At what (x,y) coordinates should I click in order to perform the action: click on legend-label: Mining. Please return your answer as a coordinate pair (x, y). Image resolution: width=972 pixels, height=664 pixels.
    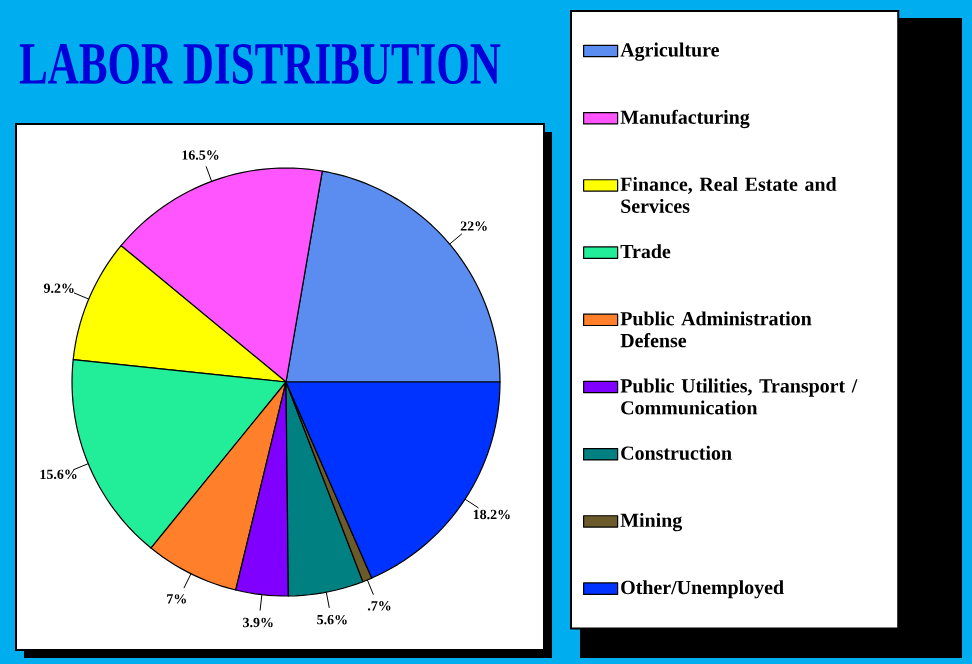
    Looking at the image, I should click on (651, 522).